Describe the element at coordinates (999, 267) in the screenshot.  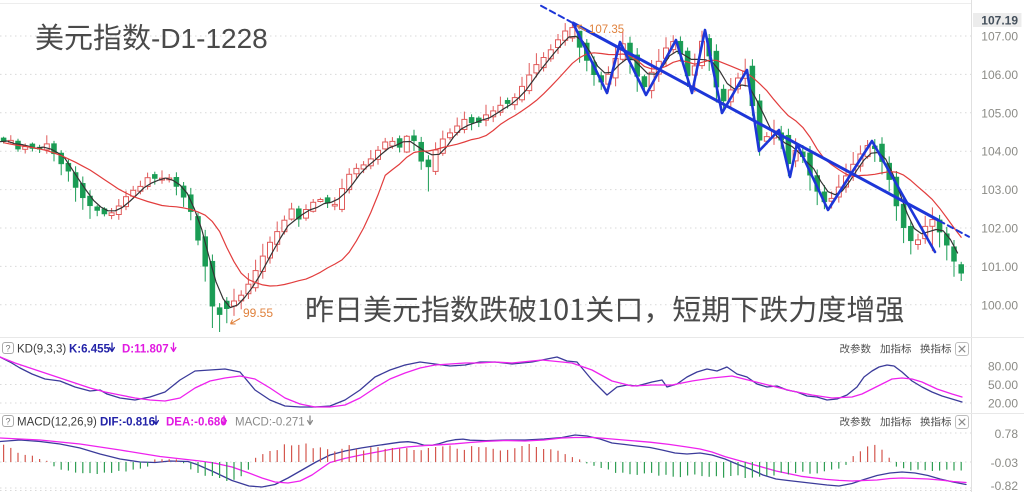
I see `svg-text: 101.00` at that location.